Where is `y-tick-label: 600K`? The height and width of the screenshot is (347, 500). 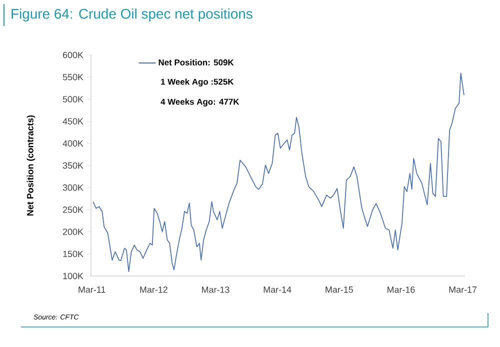 y-tick-label: 600K is located at coordinates (73, 55).